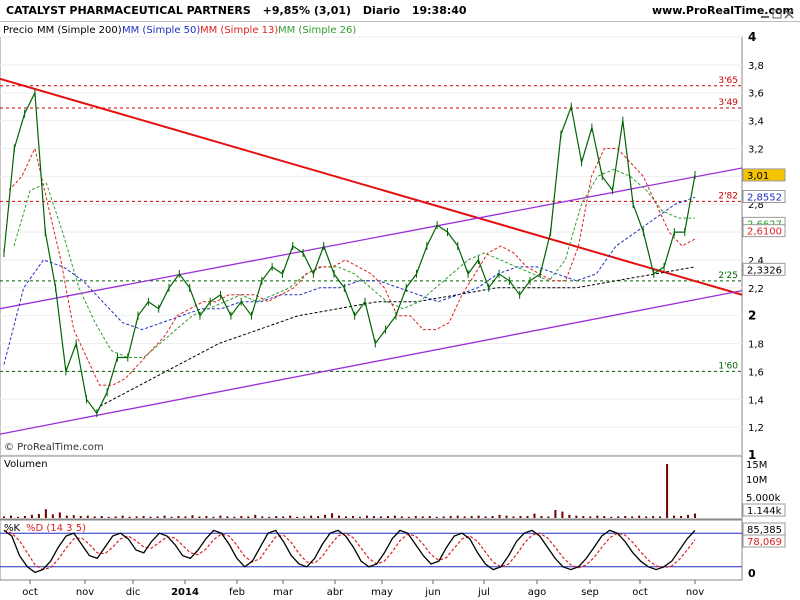 The height and width of the screenshot is (600, 800). What do you see at coordinates (26, 464) in the screenshot?
I see `volume-title: Volumen` at bounding box center [26, 464].